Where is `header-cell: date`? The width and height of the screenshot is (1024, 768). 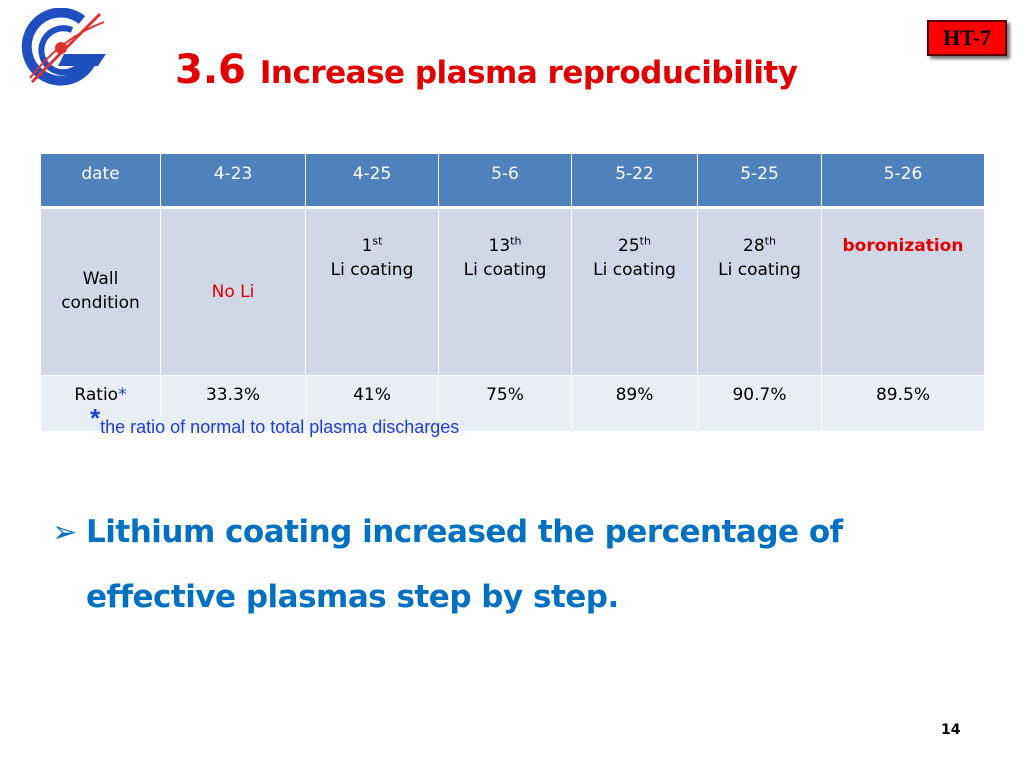
header-cell: date is located at coordinates (100, 181).